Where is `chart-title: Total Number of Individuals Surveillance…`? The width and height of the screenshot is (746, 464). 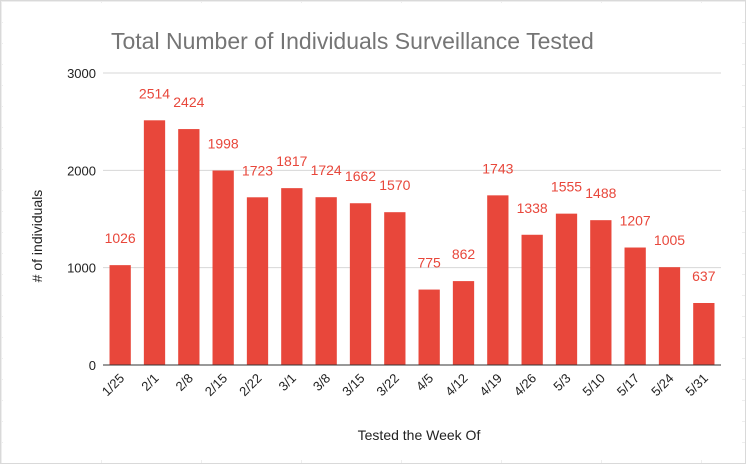 chart-title: Total Number of Individuals Surveillance… is located at coordinates (352, 41).